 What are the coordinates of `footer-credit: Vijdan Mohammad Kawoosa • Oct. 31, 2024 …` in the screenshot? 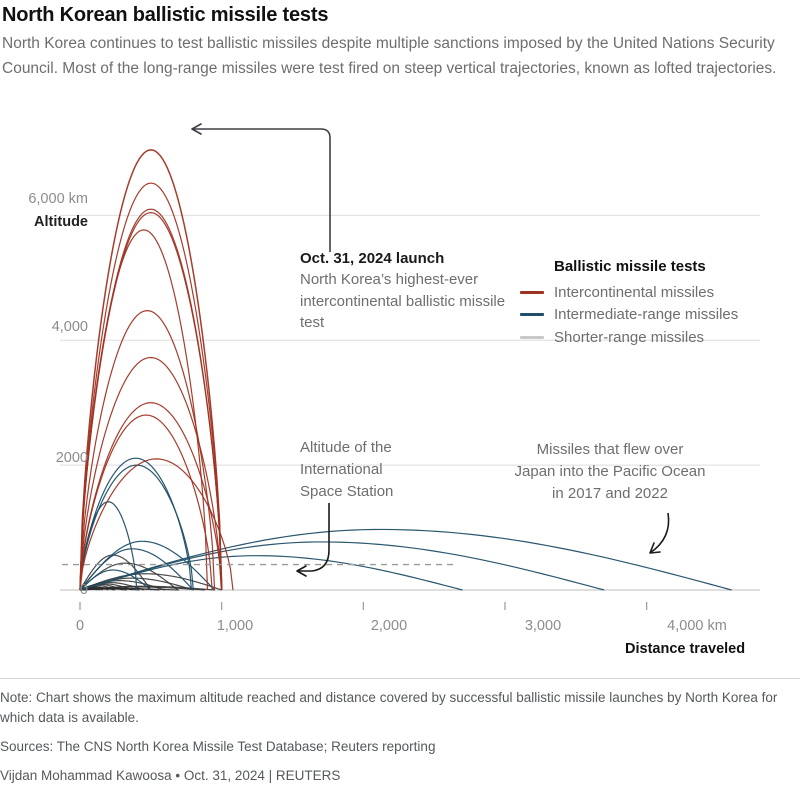 It's located at (170, 775).